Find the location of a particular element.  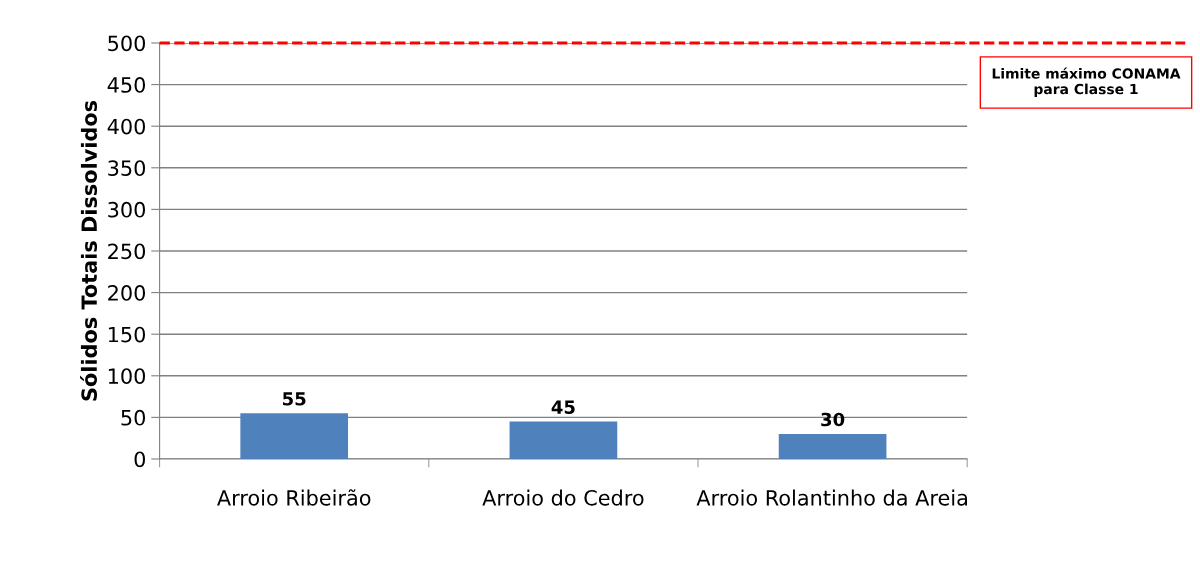

y-tick-label: 100 is located at coordinates (127, 376).